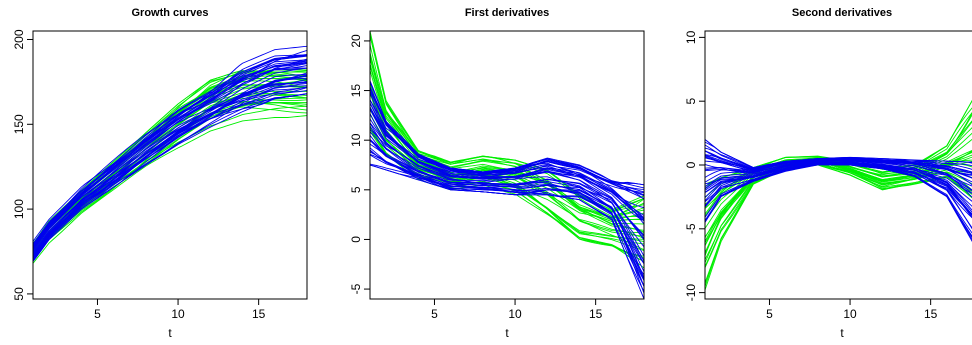 Image resolution: width=972 pixels, height=345 pixels. I want to click on first-derivatives-title: First derivatives, so click(507, 13).